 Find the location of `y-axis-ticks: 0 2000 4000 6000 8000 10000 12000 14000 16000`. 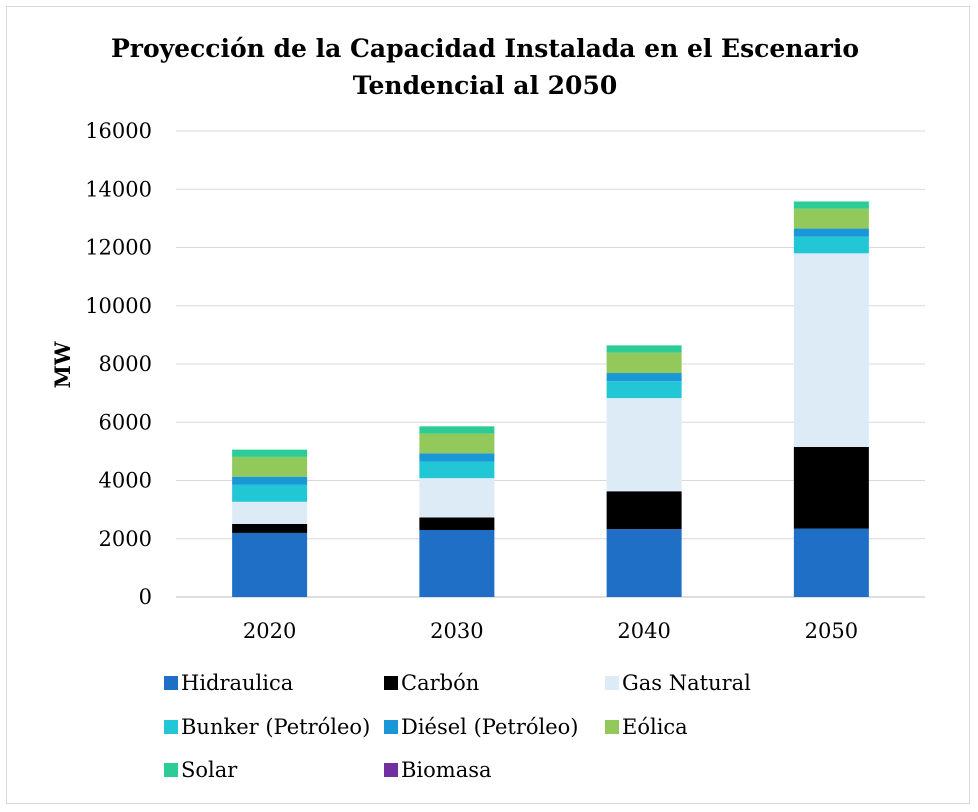

y-axis-ticks: 0 2000 4000 6000 8000 10000 12000 14000 16000 is located at coordinates (118, 364).